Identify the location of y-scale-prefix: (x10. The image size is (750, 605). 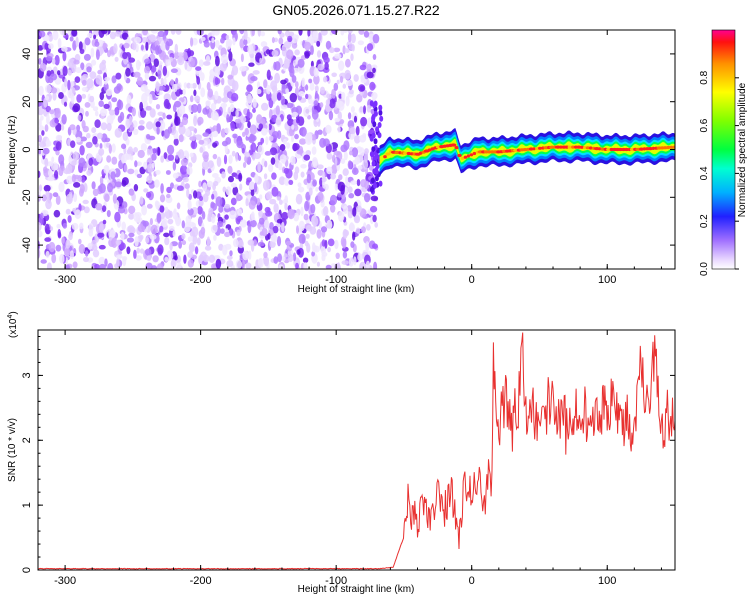
(13, 328).